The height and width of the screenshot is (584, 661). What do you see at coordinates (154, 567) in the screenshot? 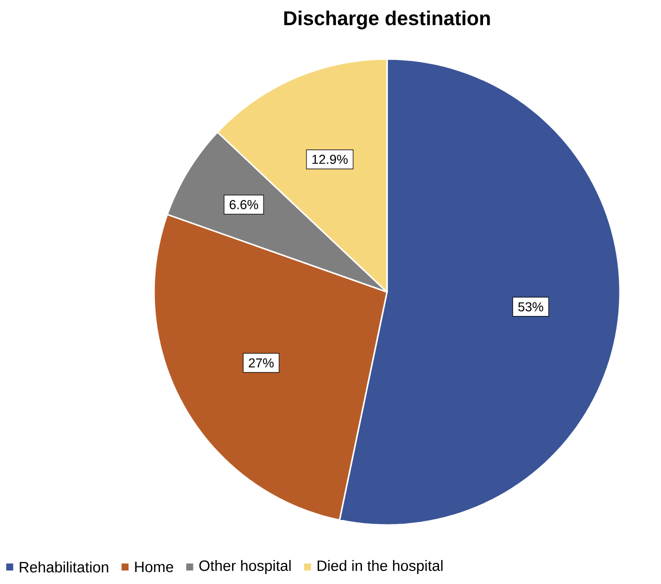
I see `legend-label: Home` at bounding box center [154, 567].